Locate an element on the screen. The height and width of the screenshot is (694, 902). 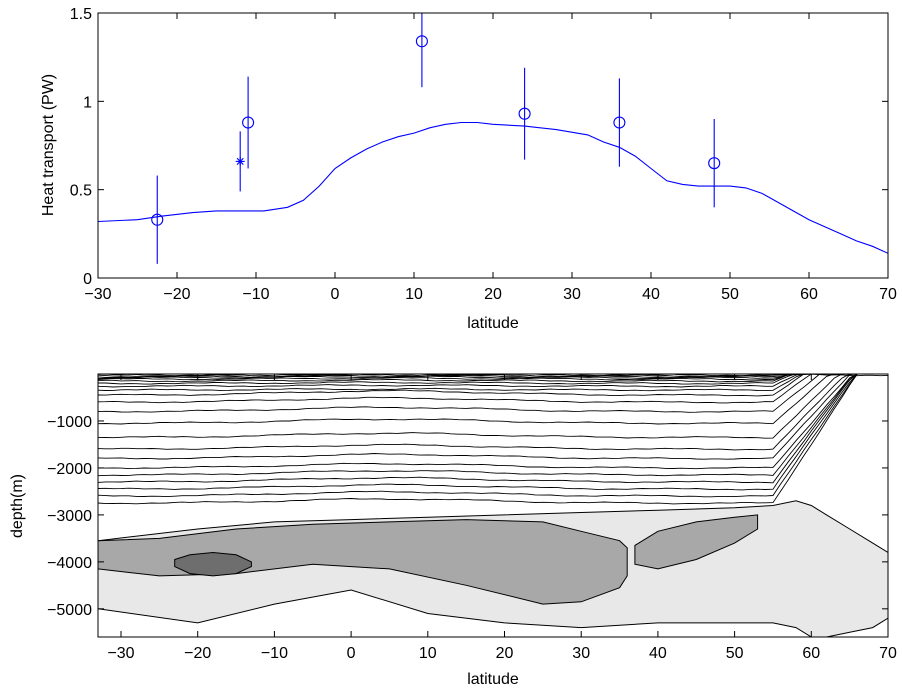
heat-transport-x-axis-label: latitude is located at coordinates (493, 323).